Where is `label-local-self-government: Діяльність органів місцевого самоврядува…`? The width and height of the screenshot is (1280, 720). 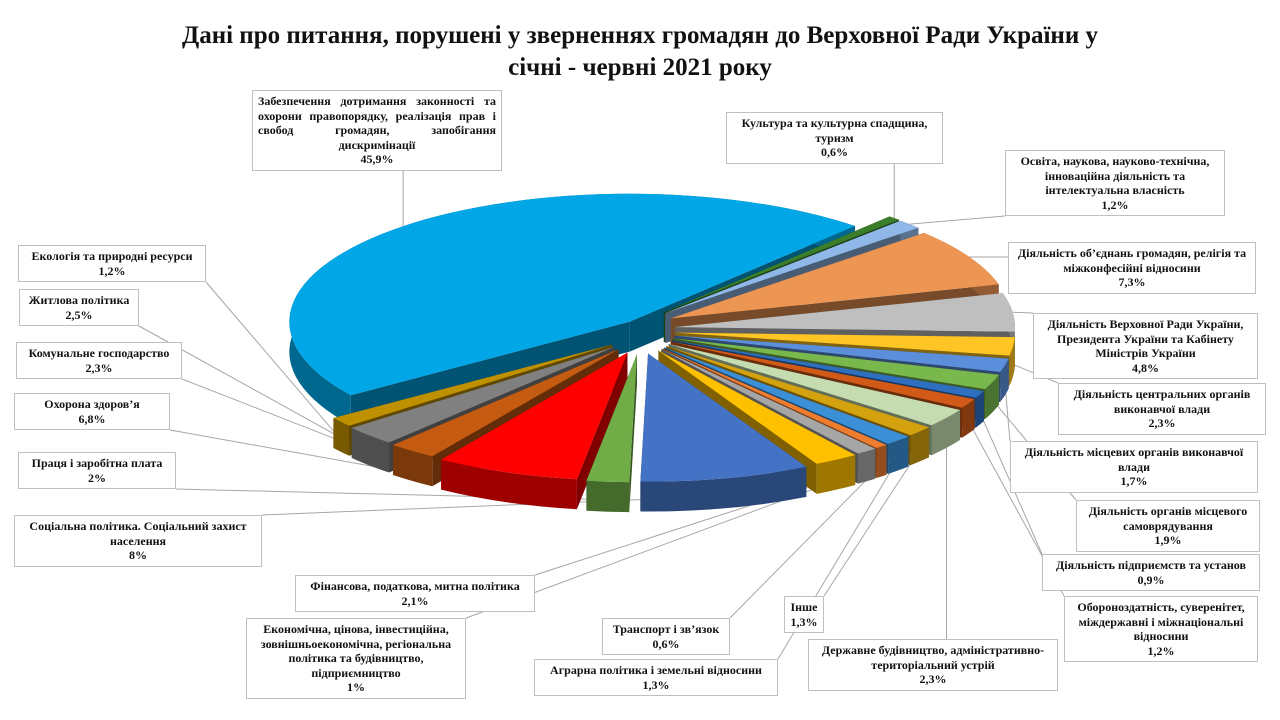
label-local-self-government: Діяльність органів місцевого самоврядува… is located at coordinates (1168, 526).